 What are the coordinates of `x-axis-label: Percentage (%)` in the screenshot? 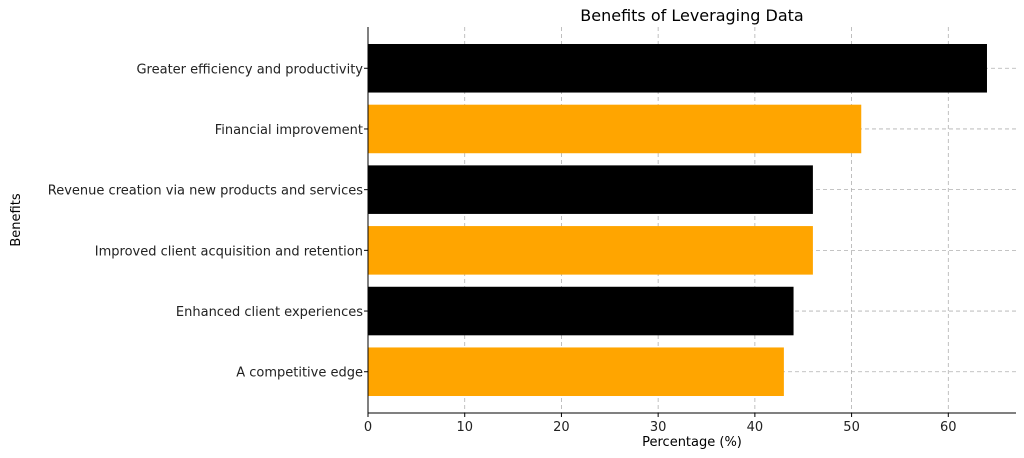 It's located at (692, 442).